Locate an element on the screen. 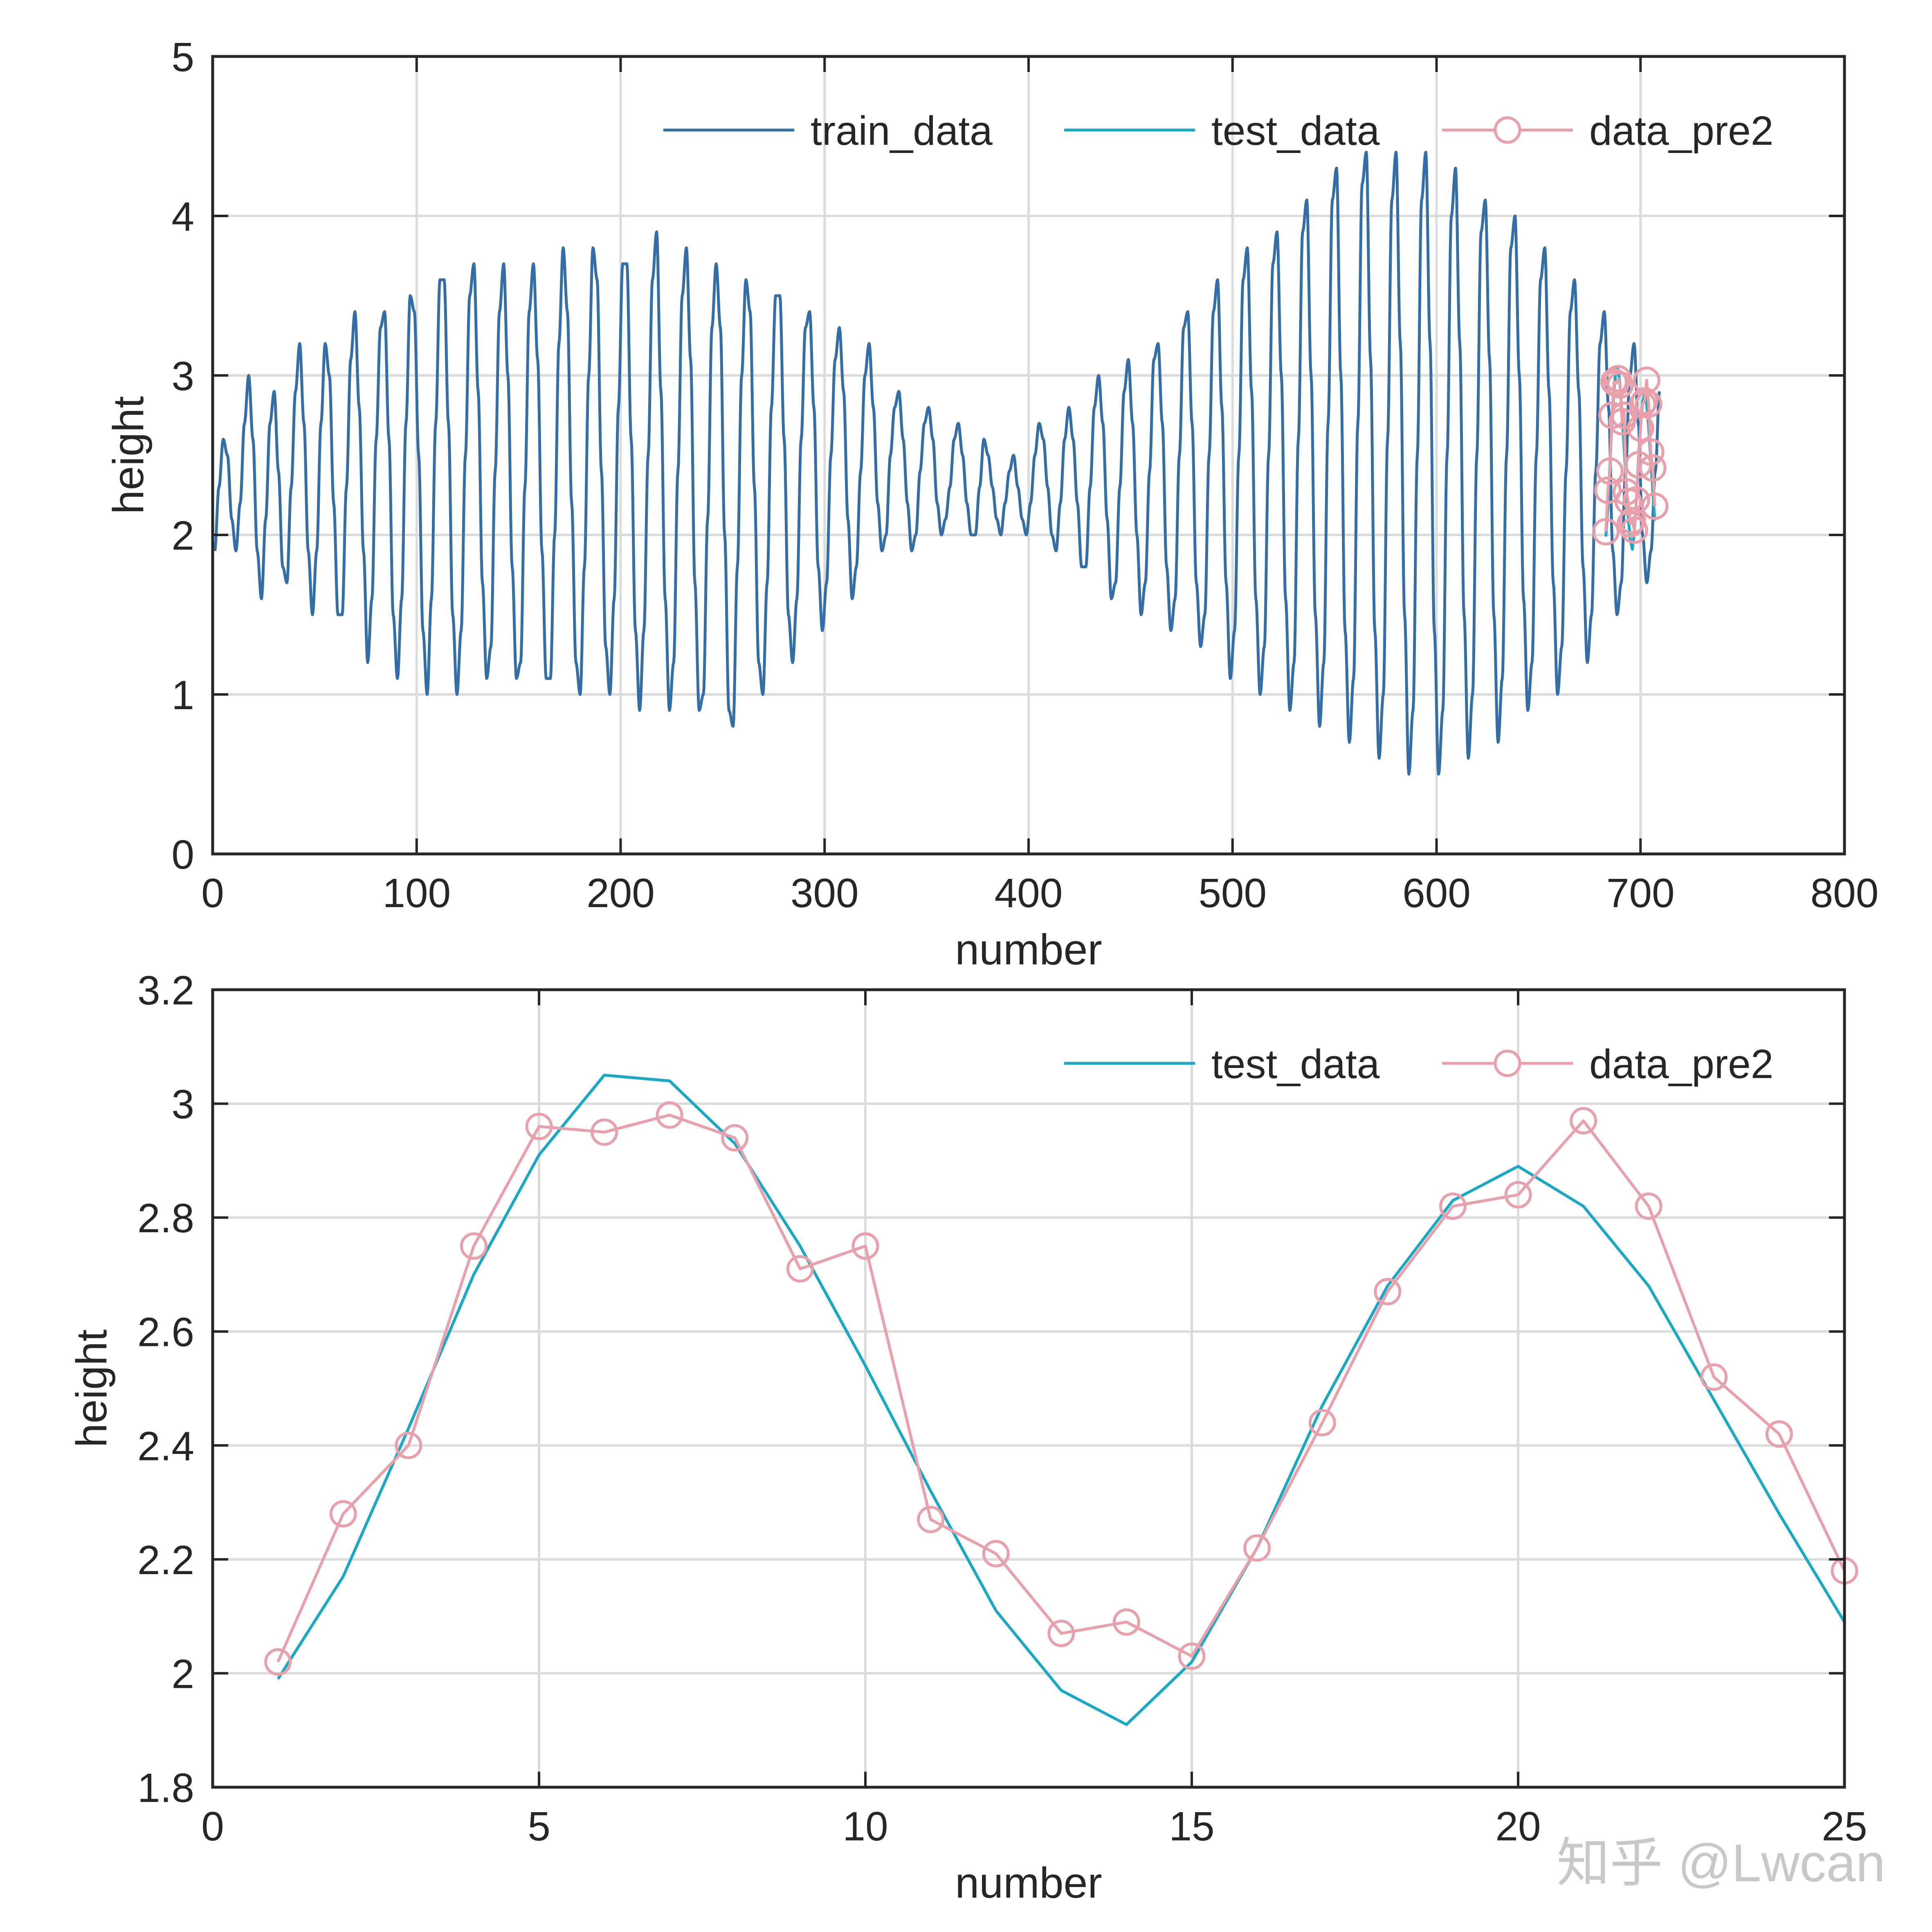 The image size is (1932, 1932). x-tick-label: 5 is located at coordinates (539, 1827).